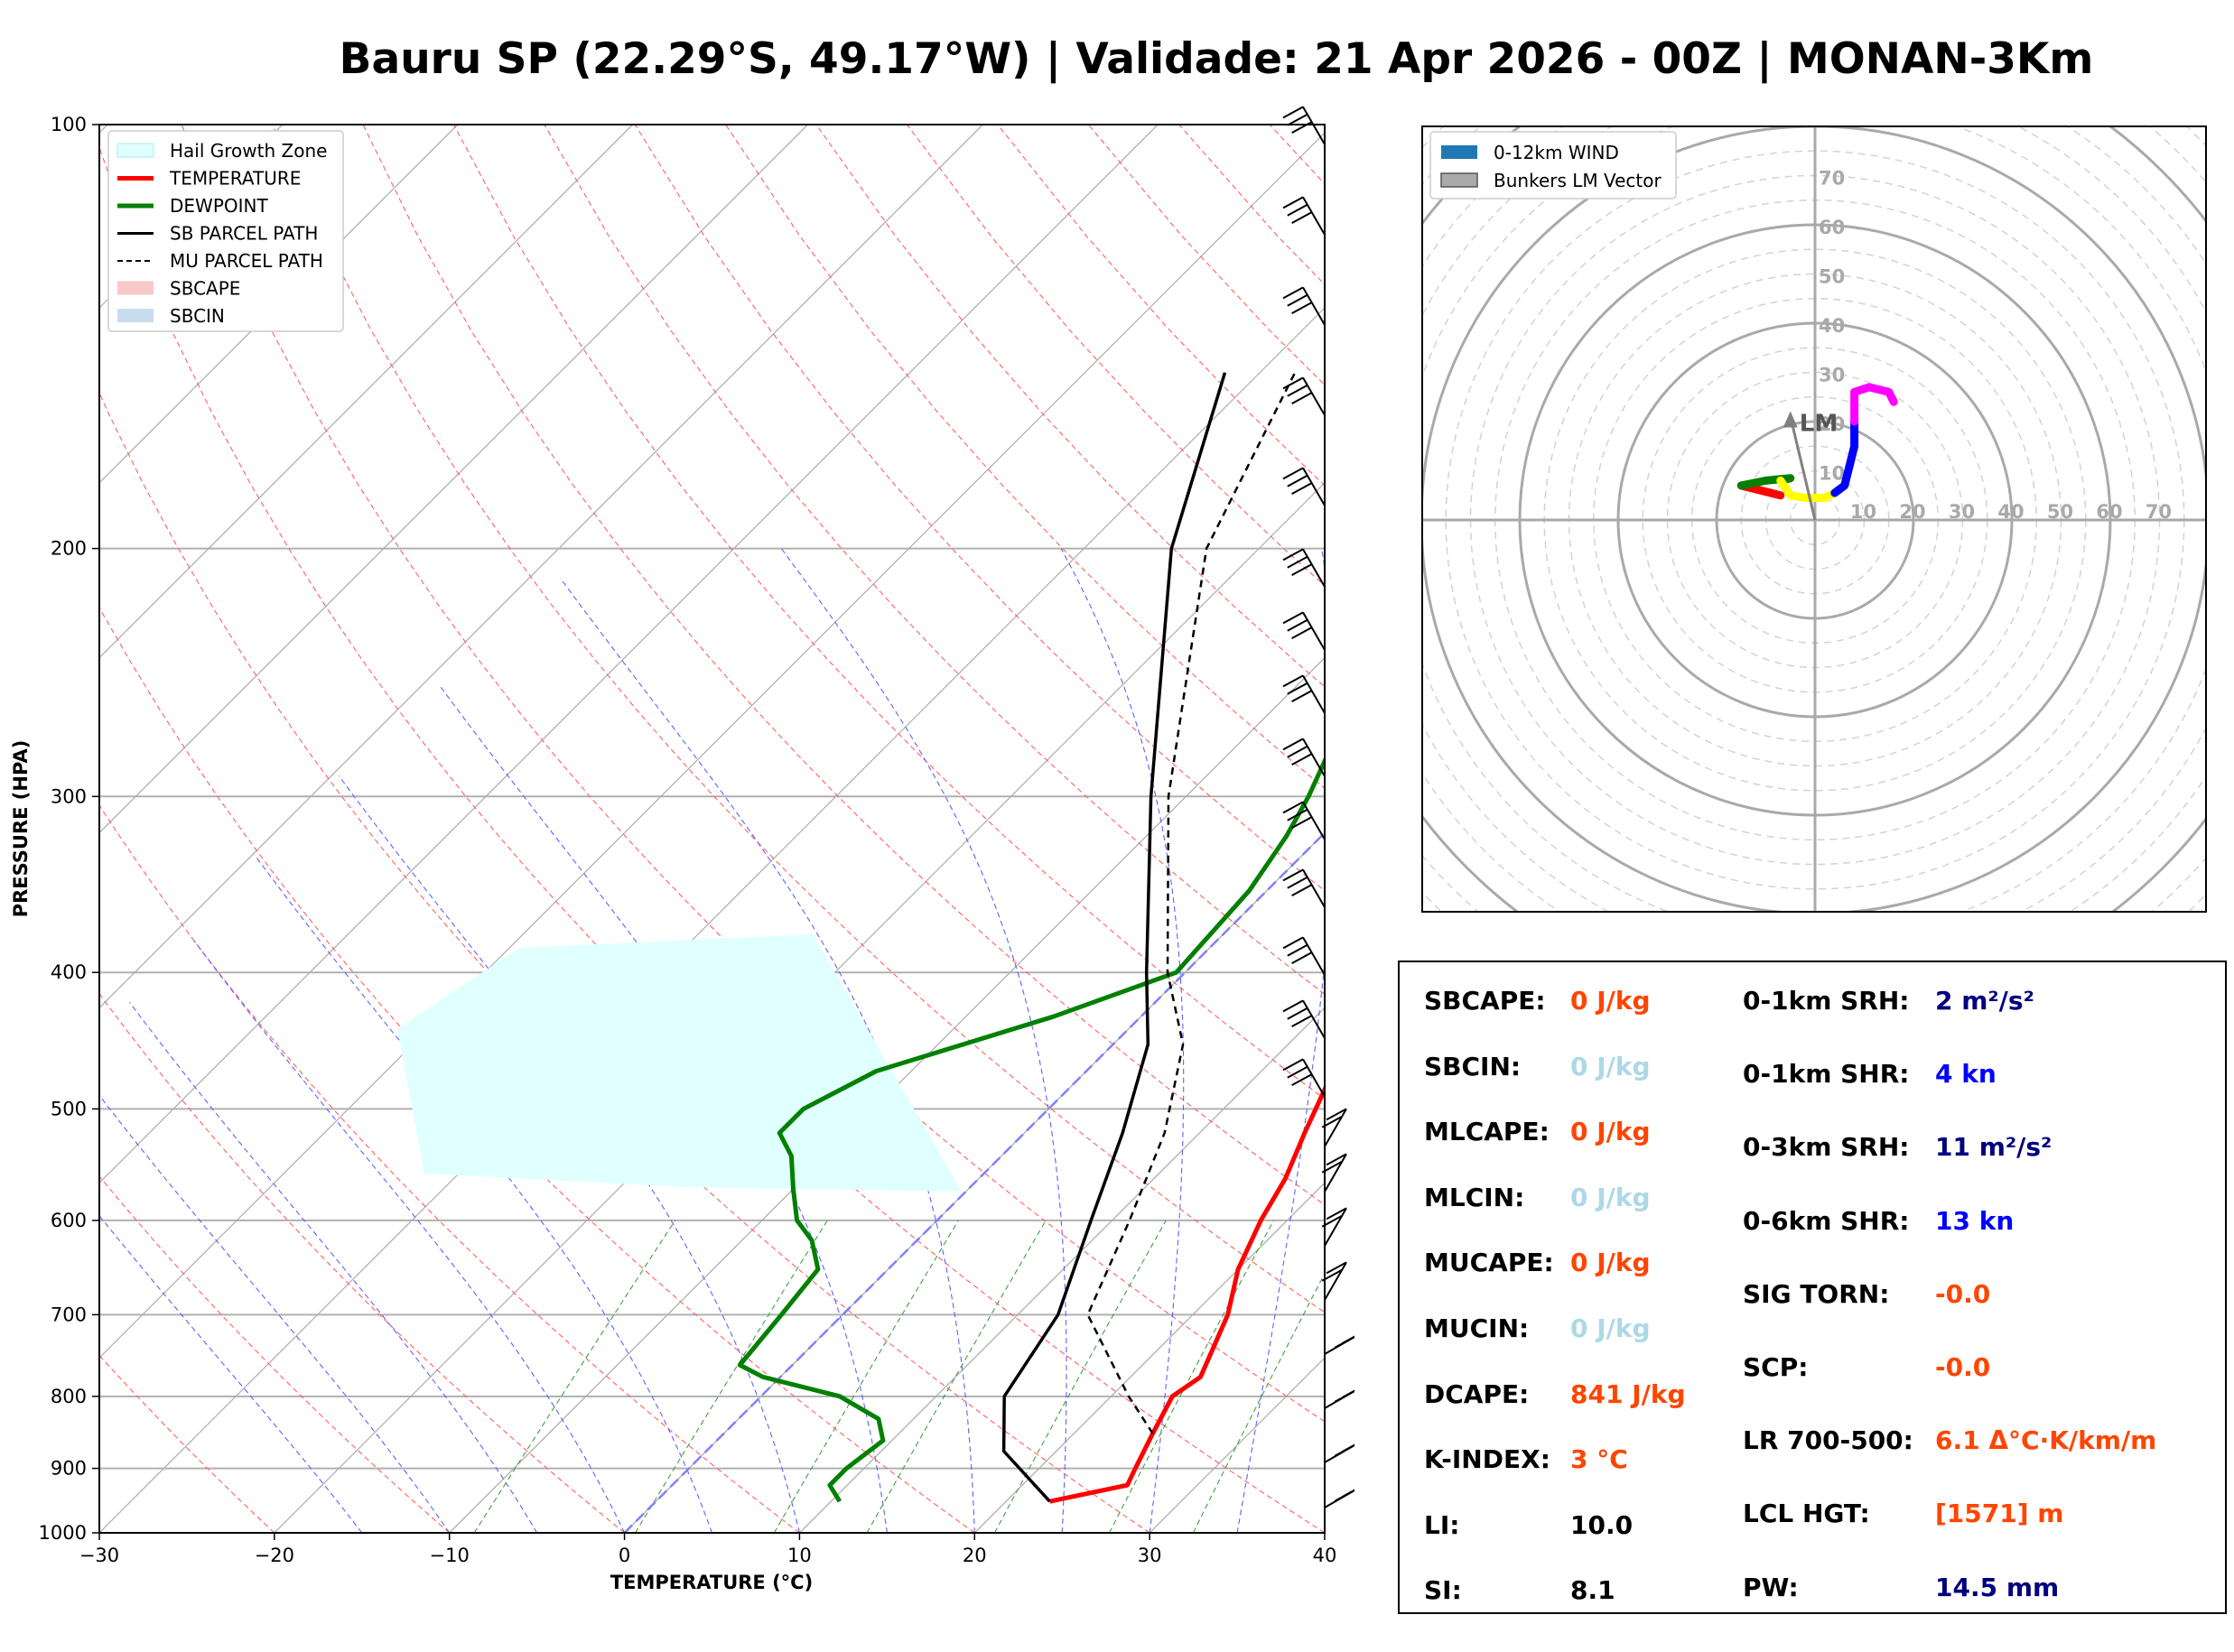  Describe the element at coordinates (1776, 1367) in the screenshot. I see `param-label: SCP:` at that location.